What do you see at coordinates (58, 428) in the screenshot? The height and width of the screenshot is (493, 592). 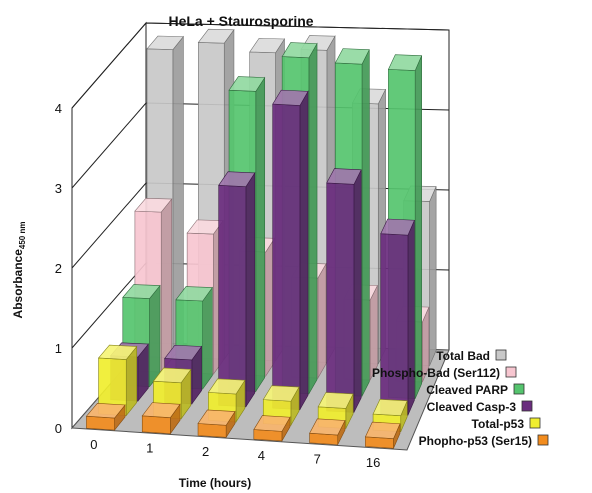 I see `y-tick-label: 0` at bounding box center [58, 428].